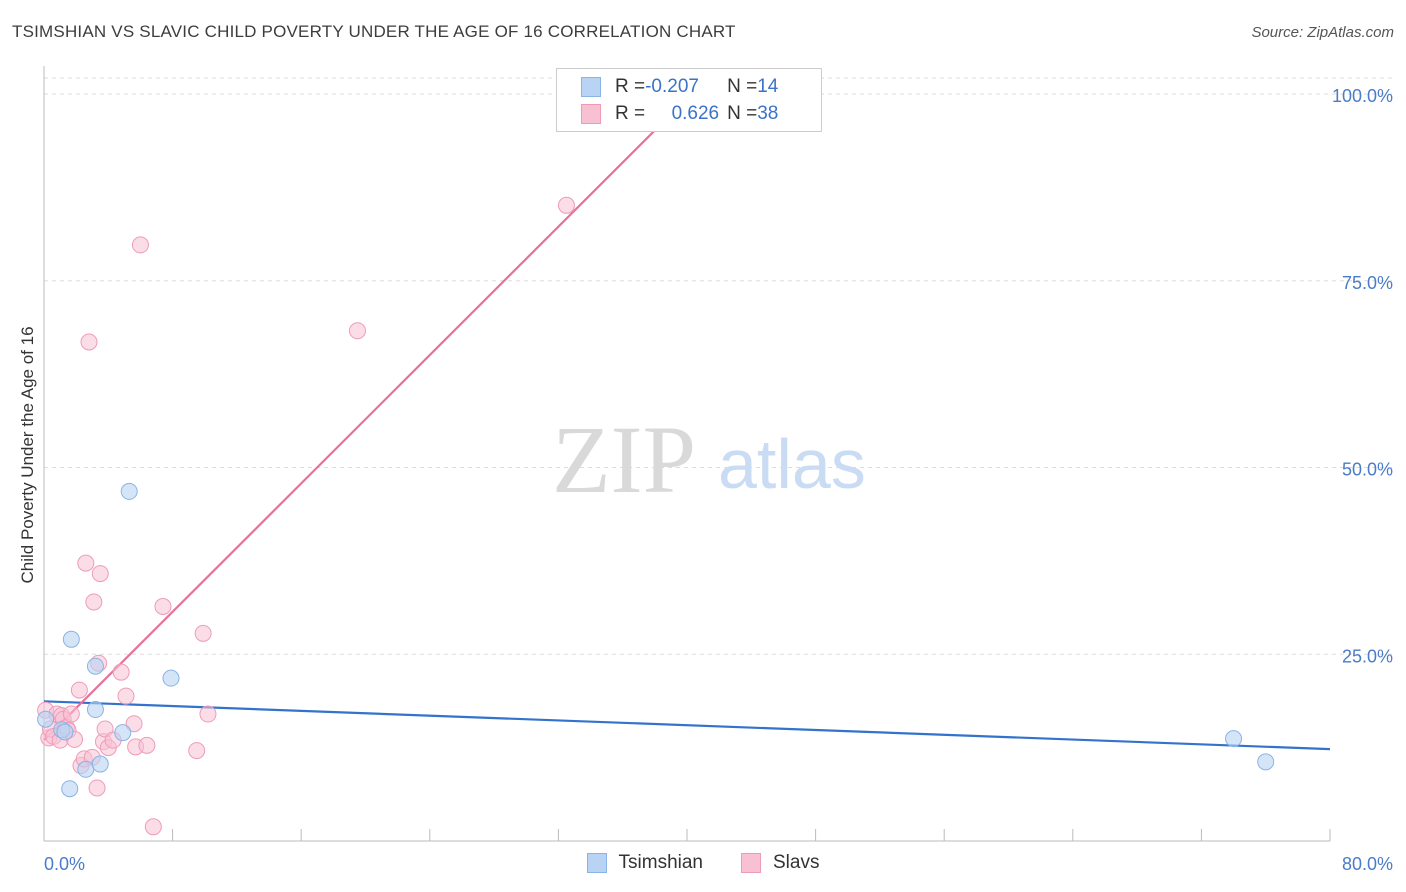 Image resolution: width=1406 pixels, height=892 pixels. Describe the element at coordinates (792, 464) in the screenshot. I see `watermark-atlas: atlas` at that location.